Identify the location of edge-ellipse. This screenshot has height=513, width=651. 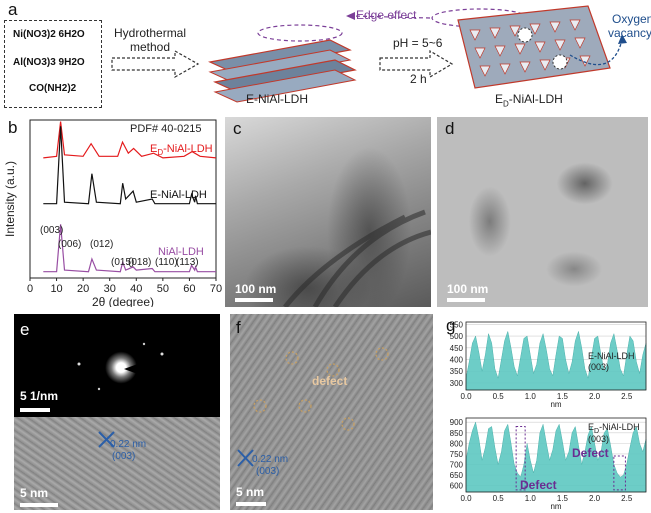
(300, 33).